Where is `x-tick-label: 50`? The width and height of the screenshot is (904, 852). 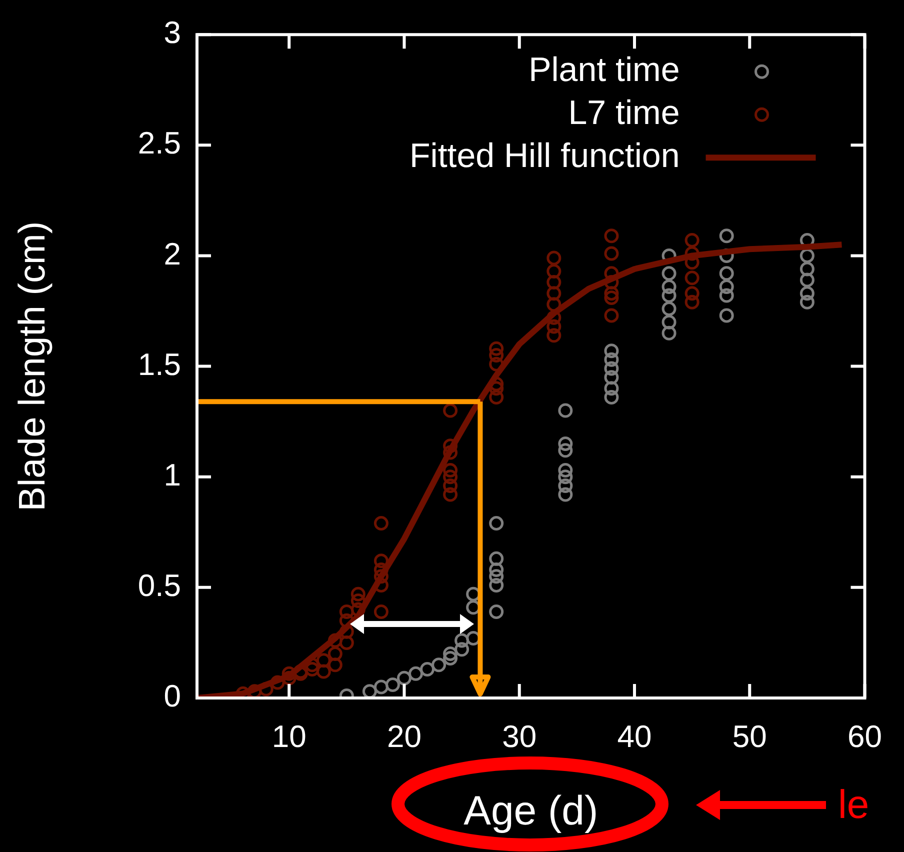 x-tick-label: 50 is located at coordinates (749, 736).